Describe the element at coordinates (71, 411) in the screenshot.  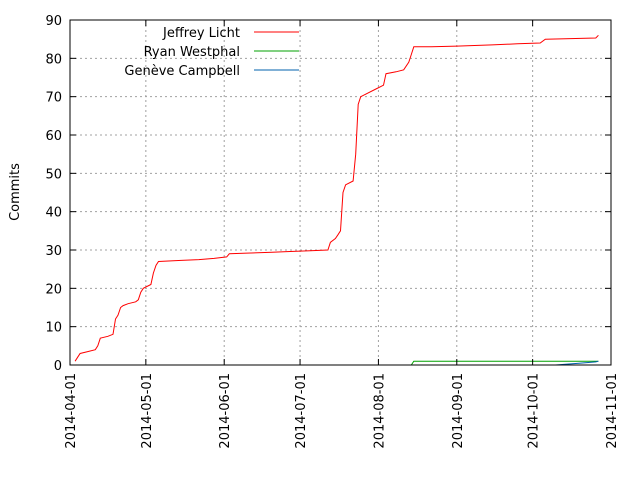
I see `x-tick-label: 2014-04-01` at that location.